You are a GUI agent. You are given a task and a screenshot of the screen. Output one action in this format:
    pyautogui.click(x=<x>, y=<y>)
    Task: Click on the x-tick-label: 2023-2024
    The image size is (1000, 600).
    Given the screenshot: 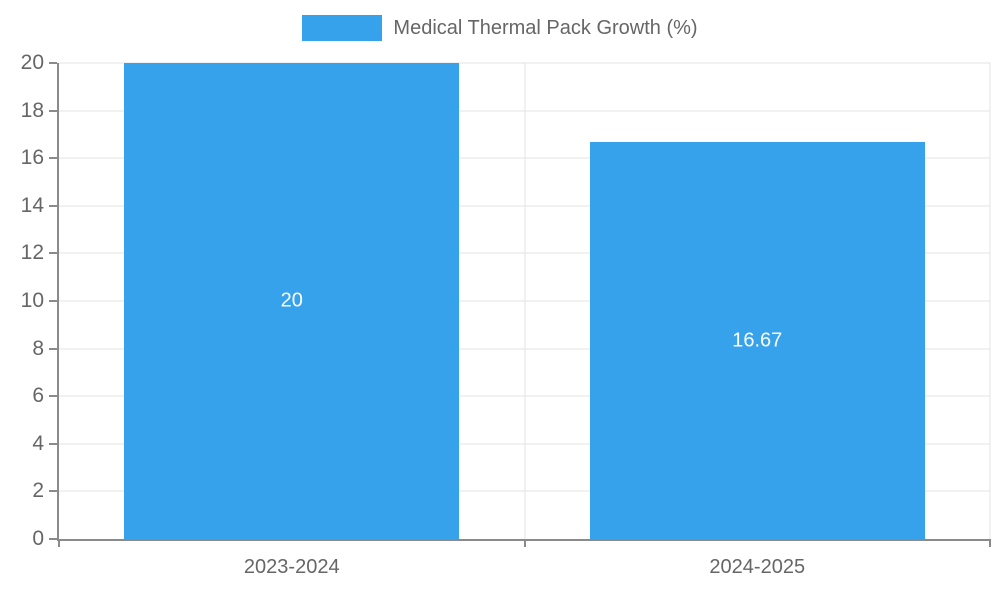 What is the action you would take?
    pyautogui.click(x=291, y=567)
    